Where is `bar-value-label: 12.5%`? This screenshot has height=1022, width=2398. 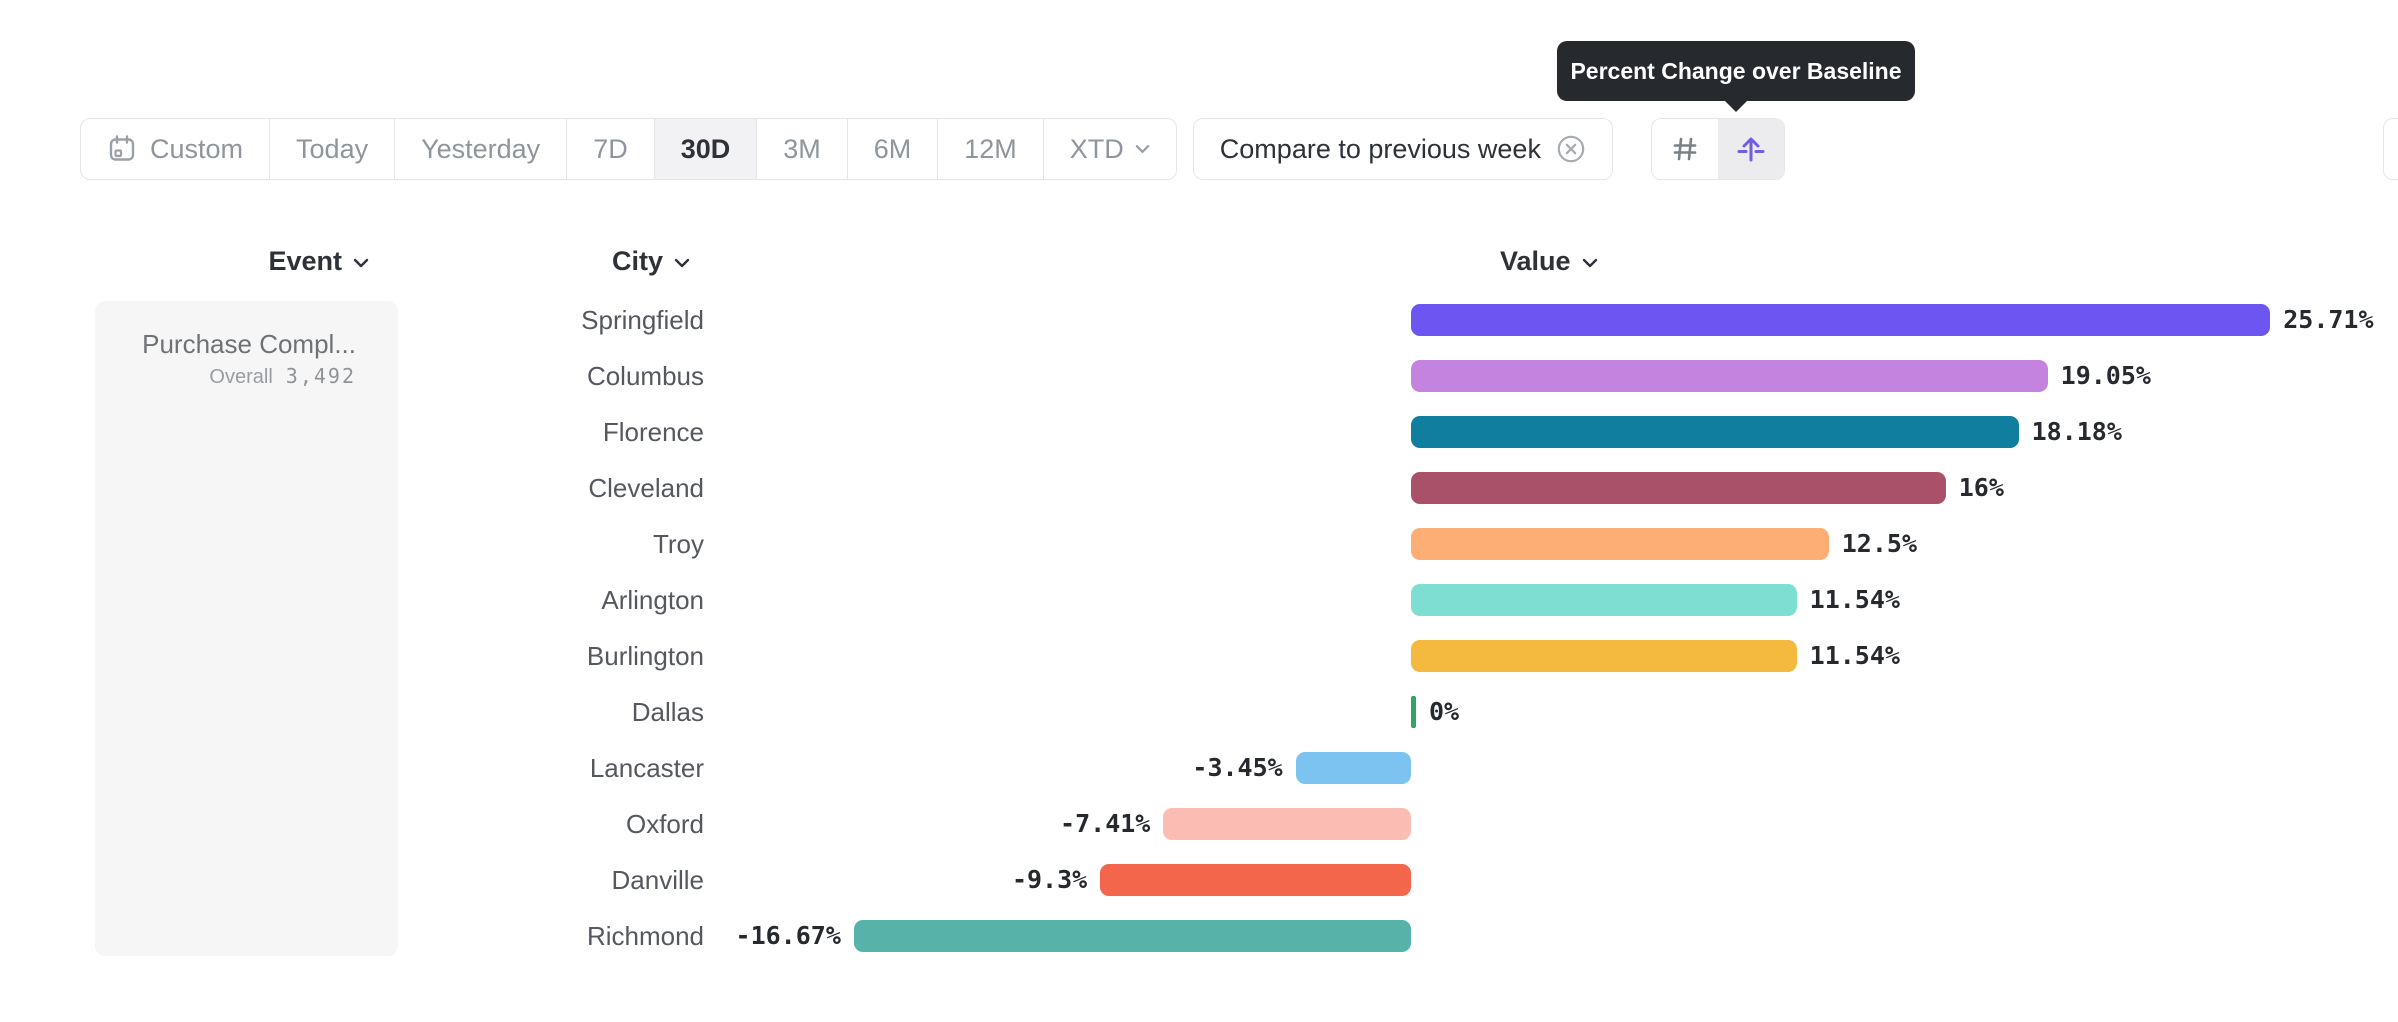
bar-value-label: 12.5% is located at coordinates (1879, 543).